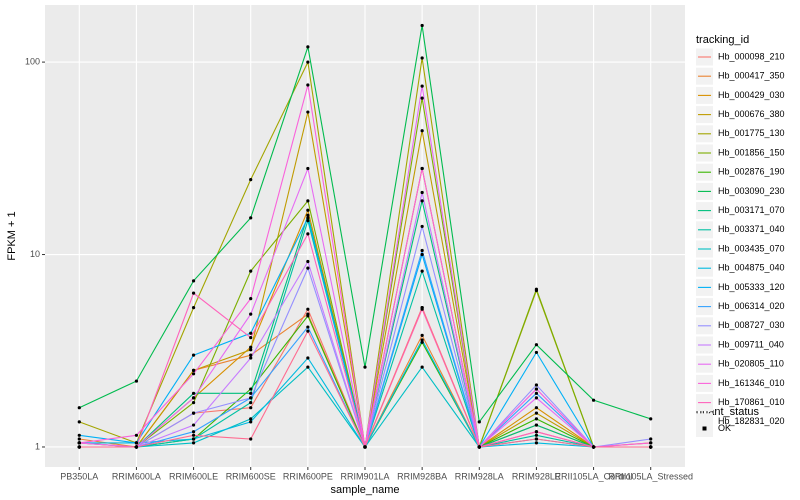  I want to click on legend-label: Hb_004875_040, so click(751, 268).